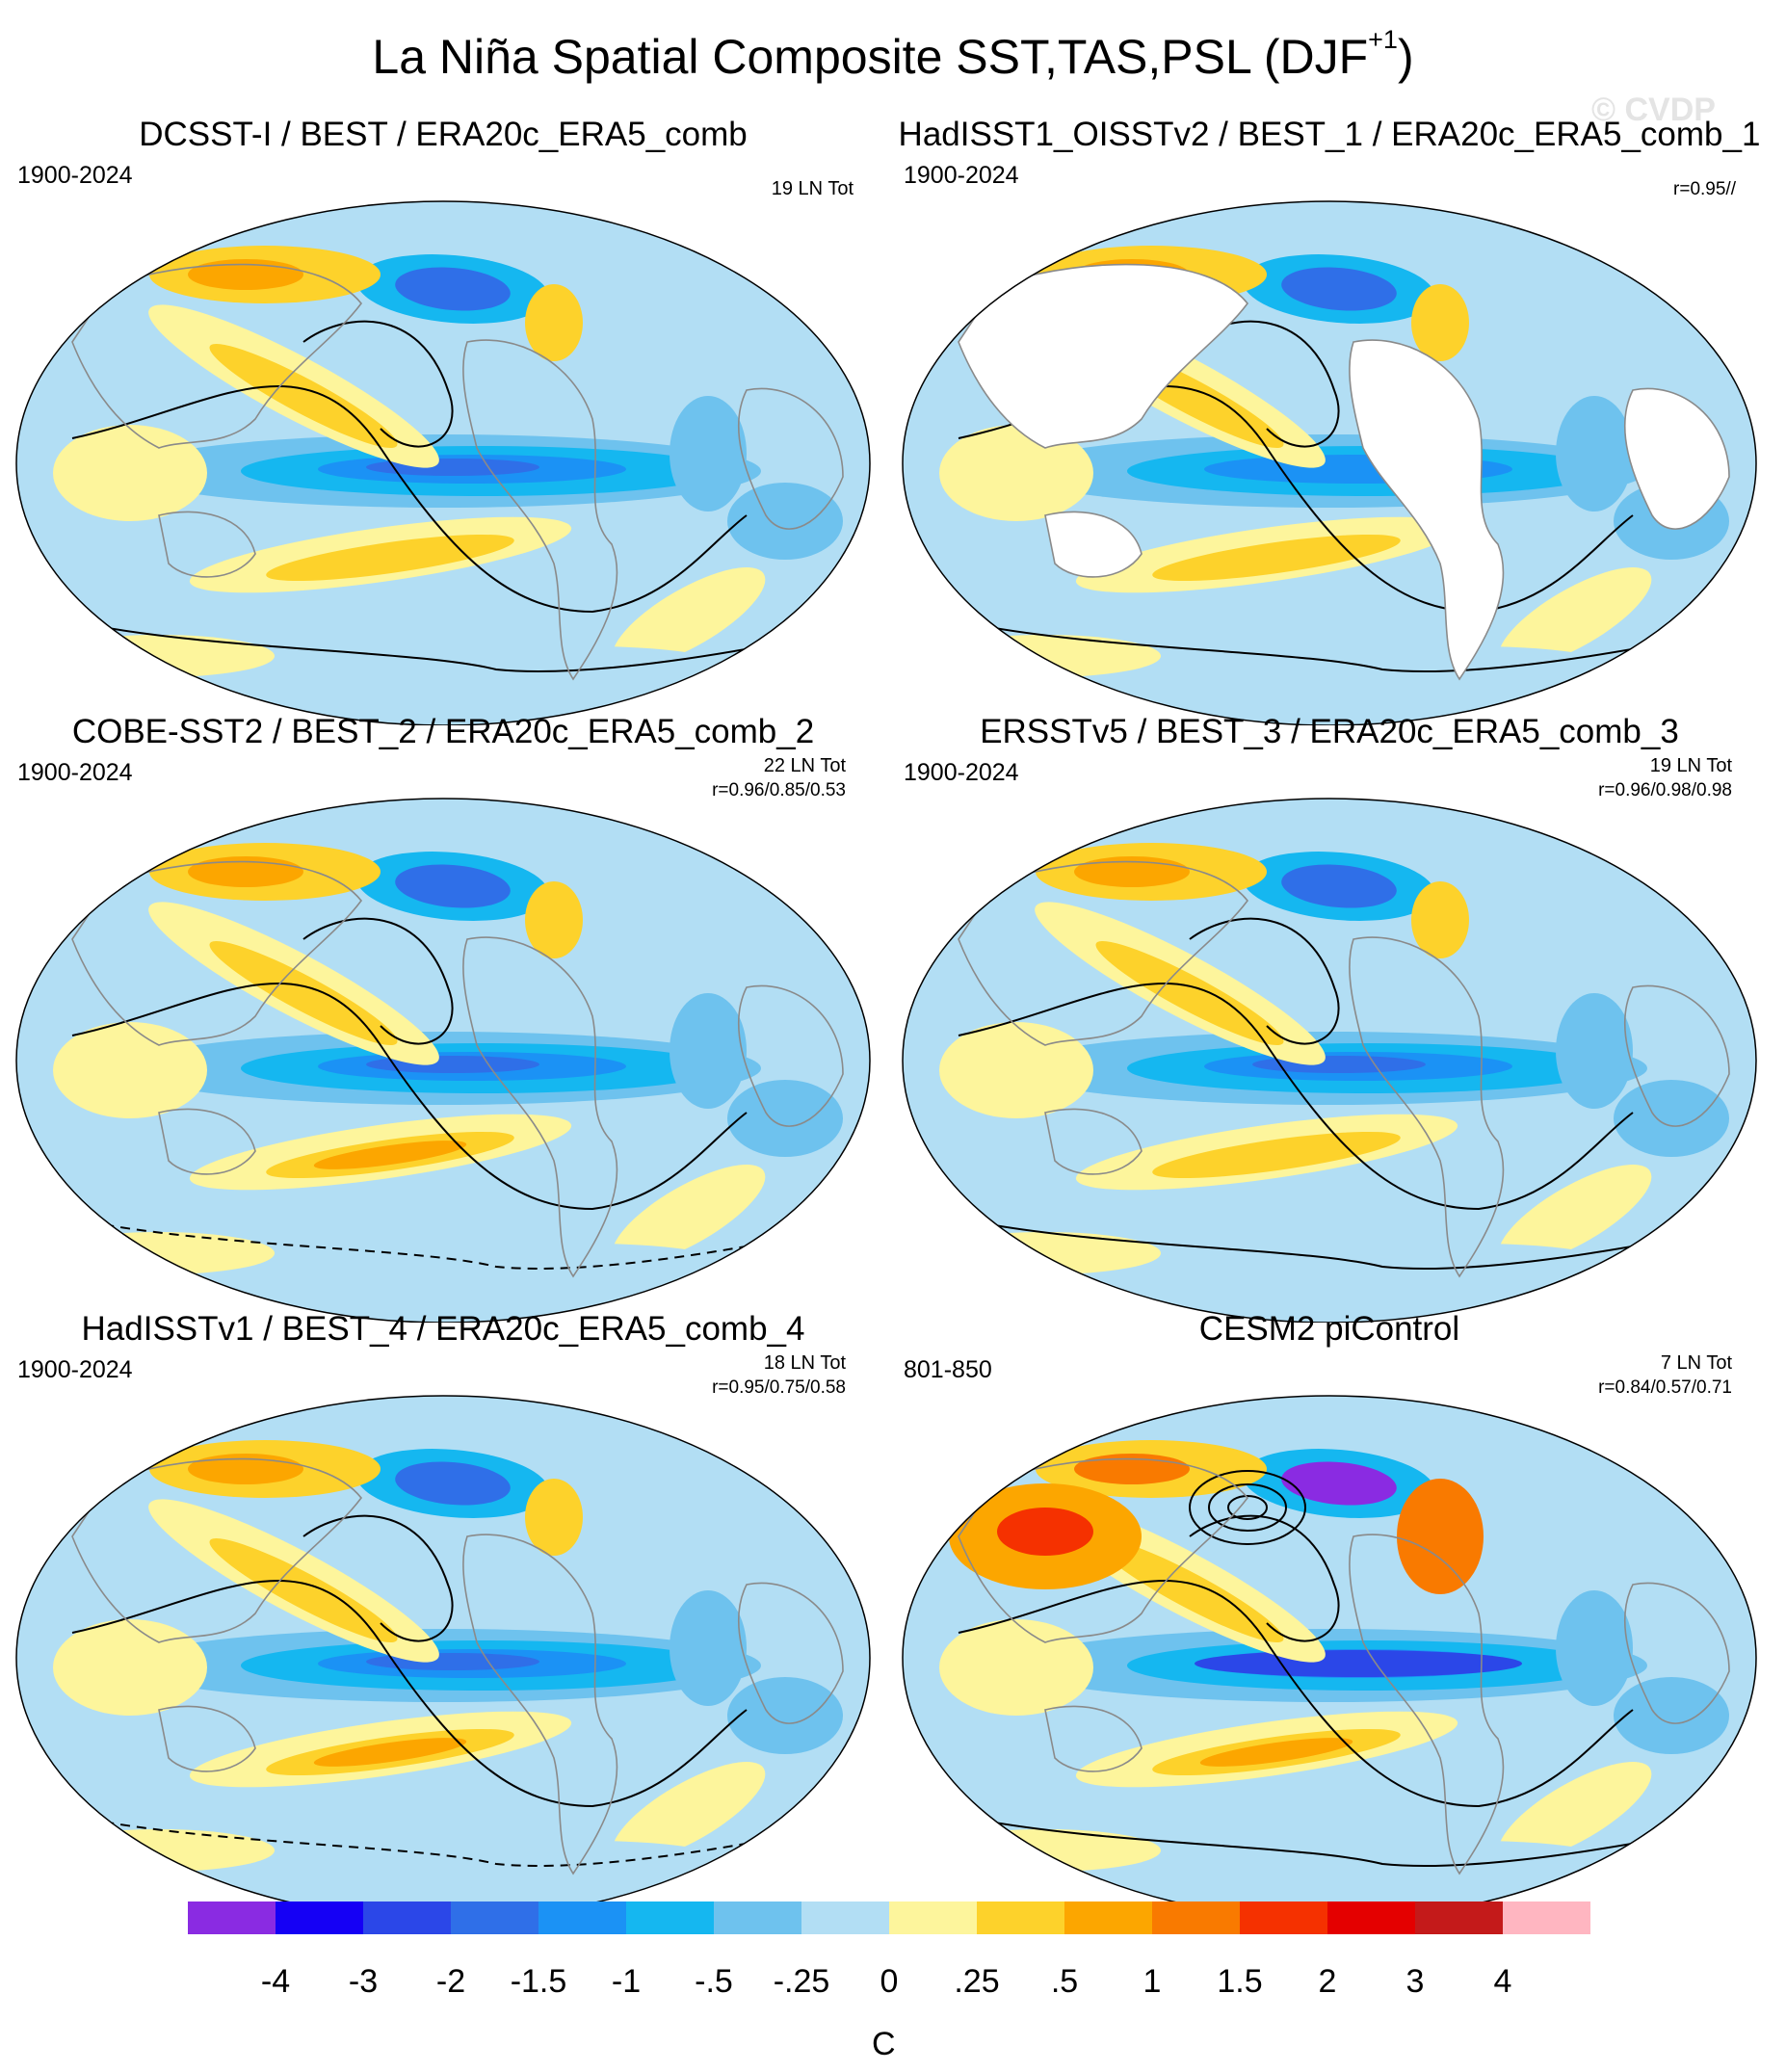 This screenshot has height=2072, width=1786. What do you see at coordinates (802, 1982) in the screenshot?
I see `colorbar-tick-label: -.25` at bounding box center [802, 1982].